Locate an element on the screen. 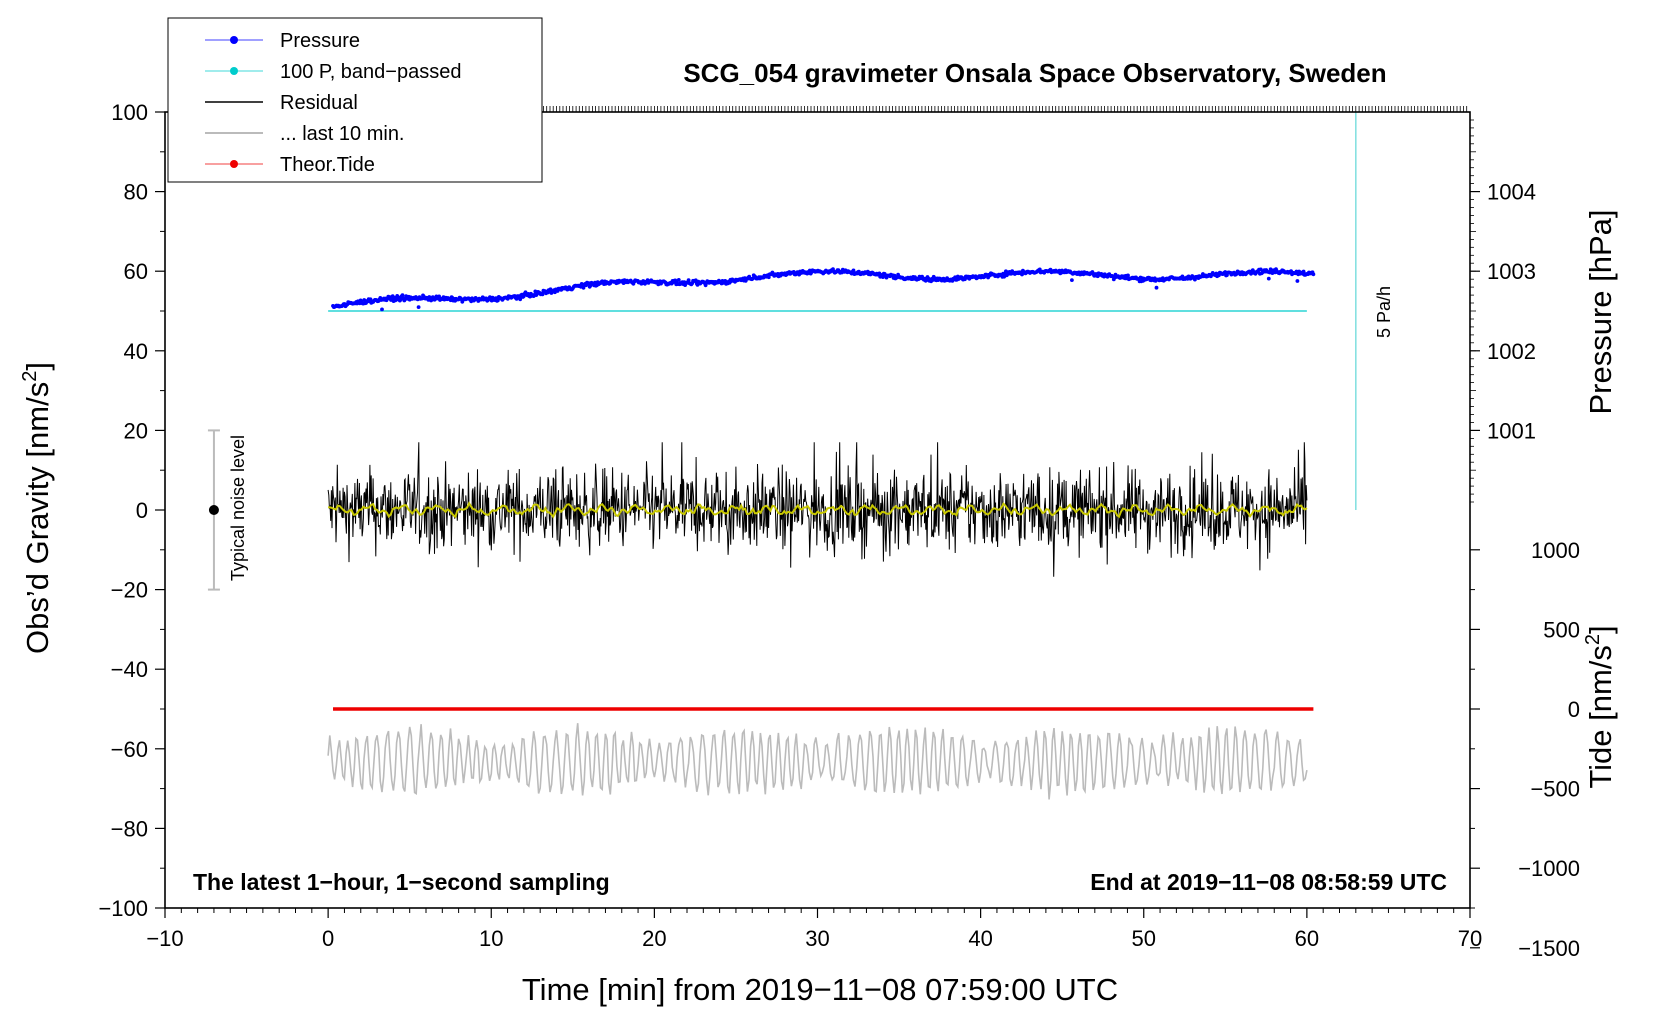 The width and height of the screenshot is (1660, 1020). y-axis-title: Obs’d Gravity [nm/s2] is located at coordinates (37, 508).